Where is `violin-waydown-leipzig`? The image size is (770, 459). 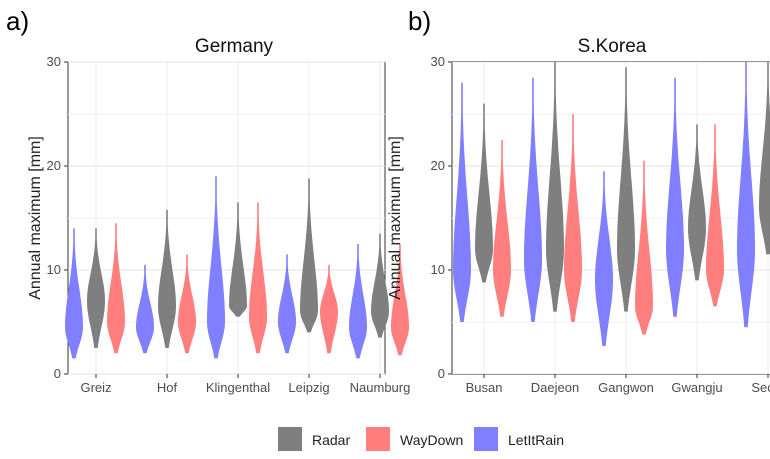 violin-waydown-leipzig is located at coordinates (329, 309).